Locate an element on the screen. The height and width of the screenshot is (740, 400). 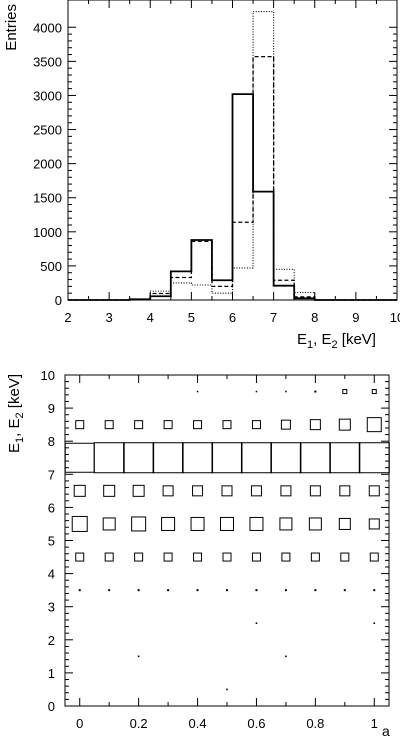
histogram-x-axis-title: E1, E2 [keV] is located at coordinates (336, 341).